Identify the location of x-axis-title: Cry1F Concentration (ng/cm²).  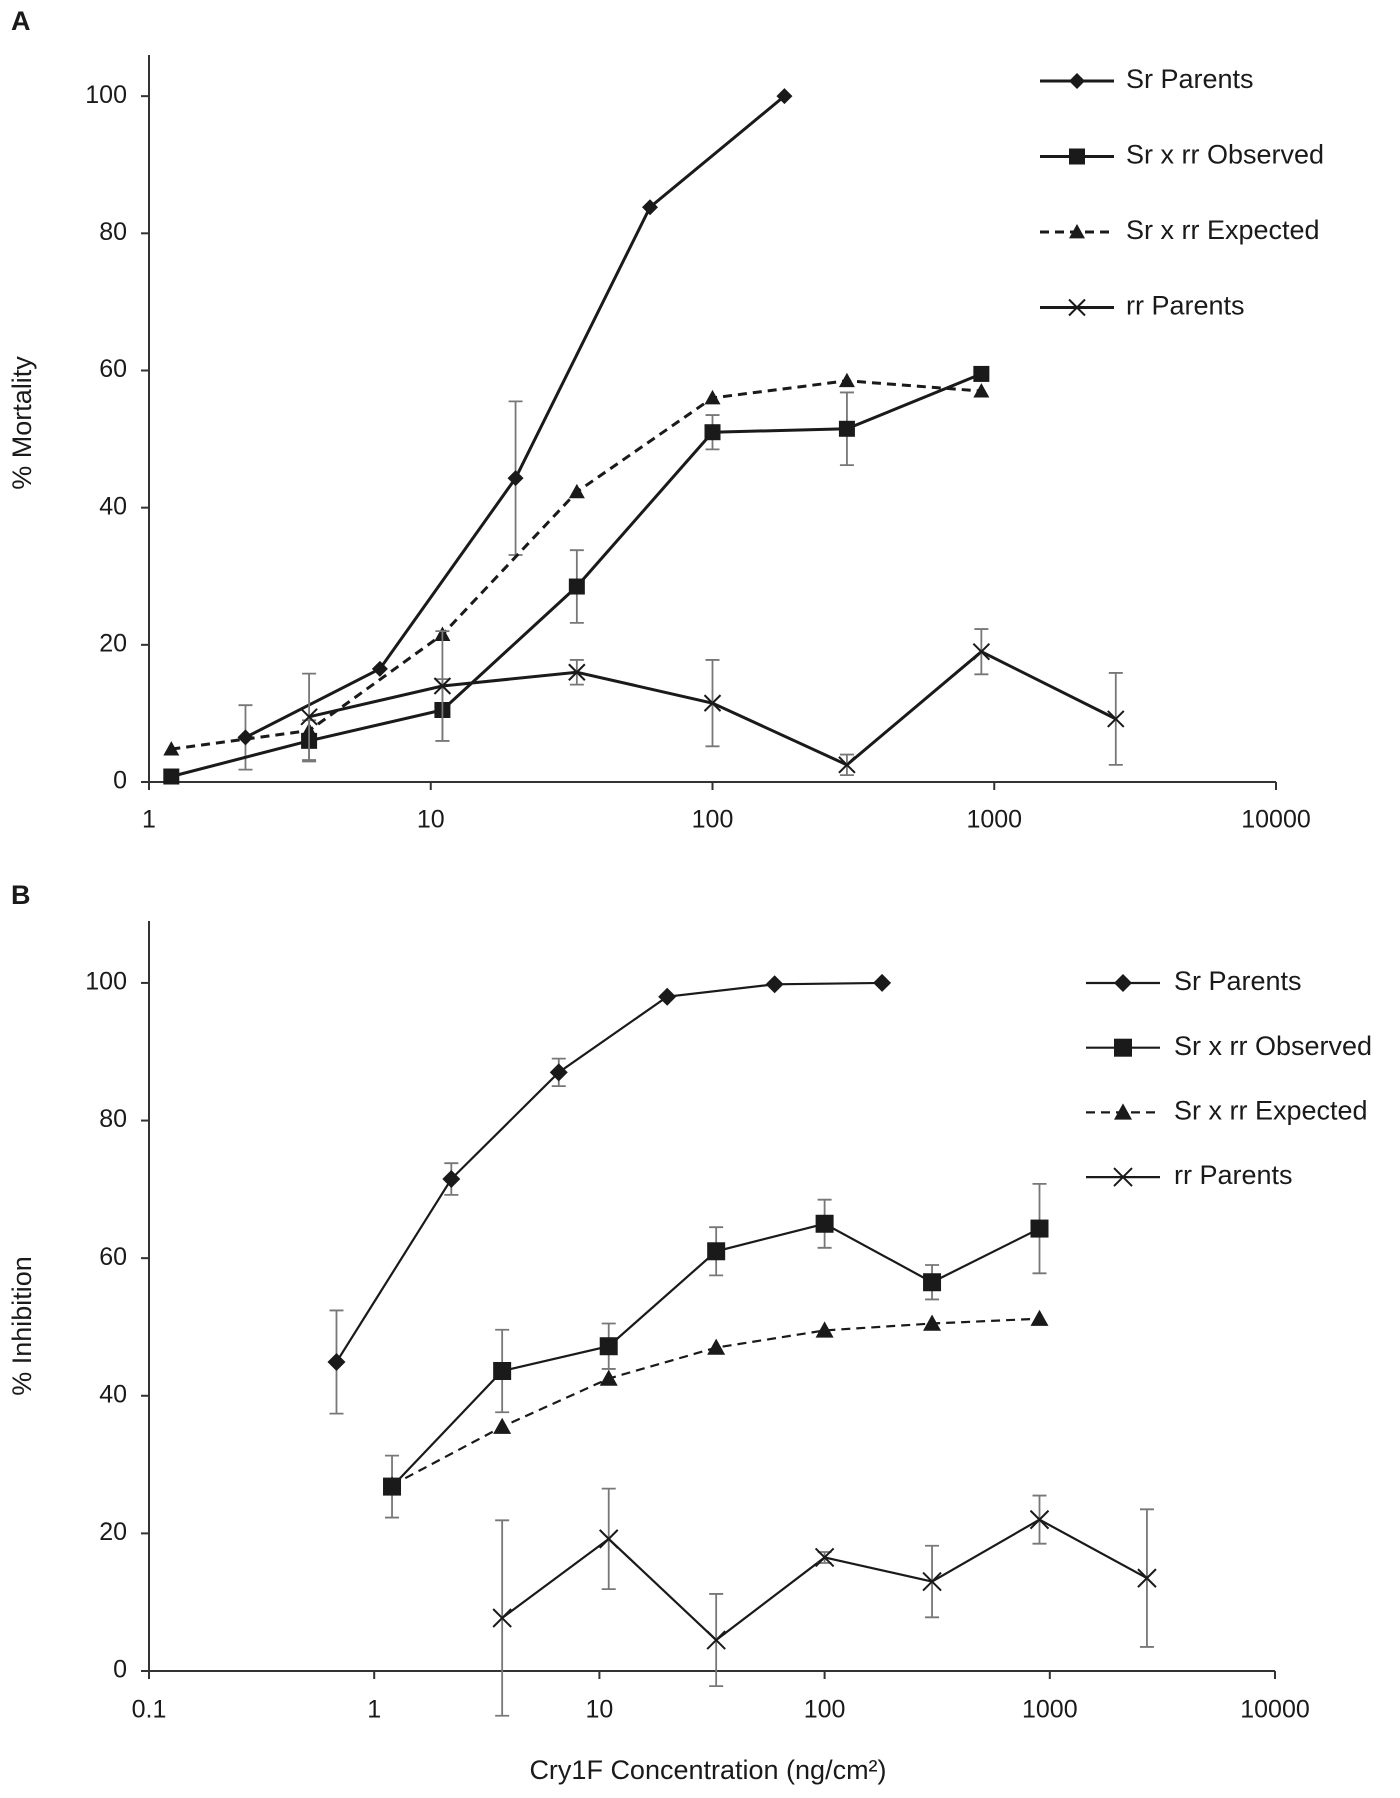
(707, 1770).